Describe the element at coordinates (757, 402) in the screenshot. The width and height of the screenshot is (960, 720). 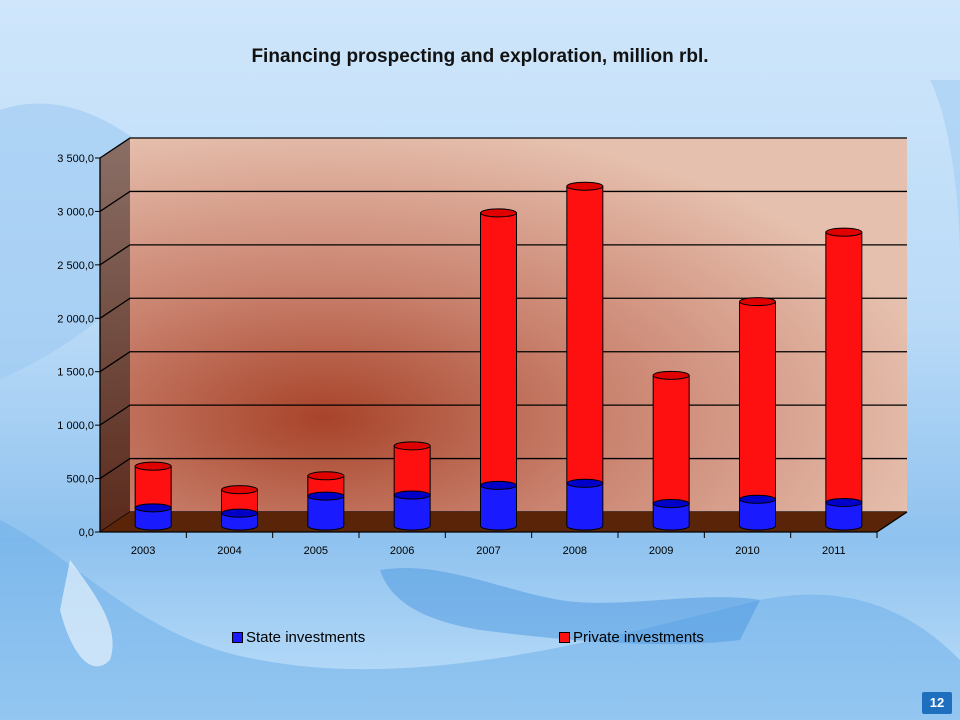
I see `bar-private-2010` at that location.